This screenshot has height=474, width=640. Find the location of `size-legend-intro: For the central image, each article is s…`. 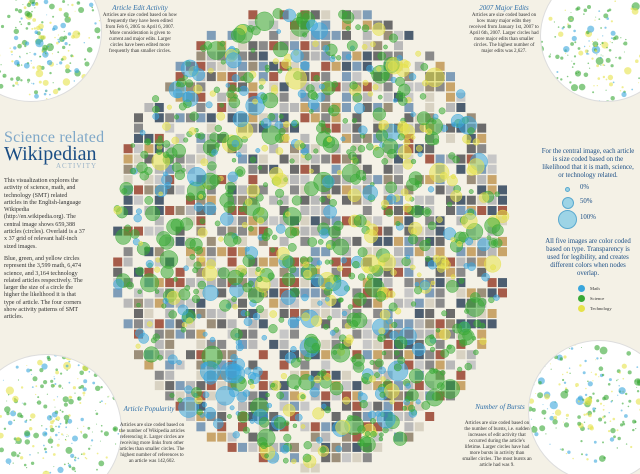

size-legend-intro: For the central image, each article is s… is located at coordinates (588, 163).